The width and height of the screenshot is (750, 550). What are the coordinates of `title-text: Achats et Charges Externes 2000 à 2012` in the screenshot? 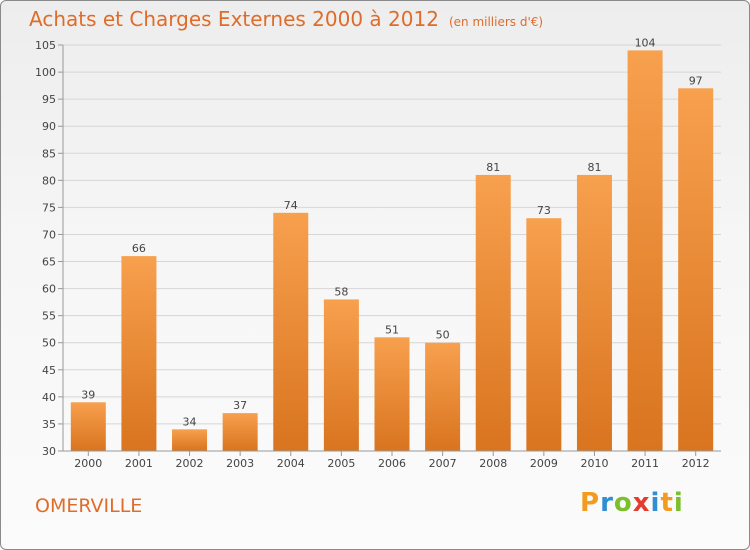 It's located at (234, 19).